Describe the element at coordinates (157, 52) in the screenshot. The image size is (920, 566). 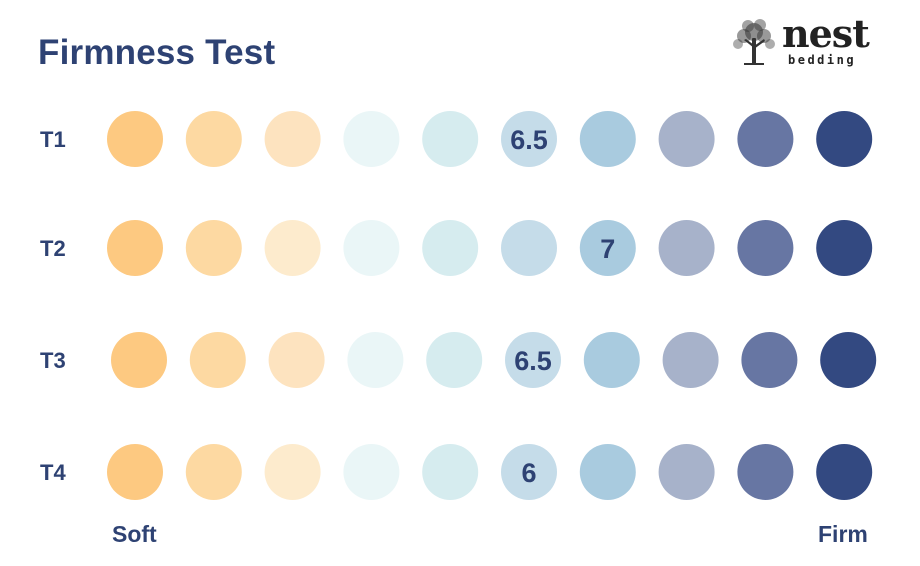
I see `chart-title: Firmness Test` at that location.